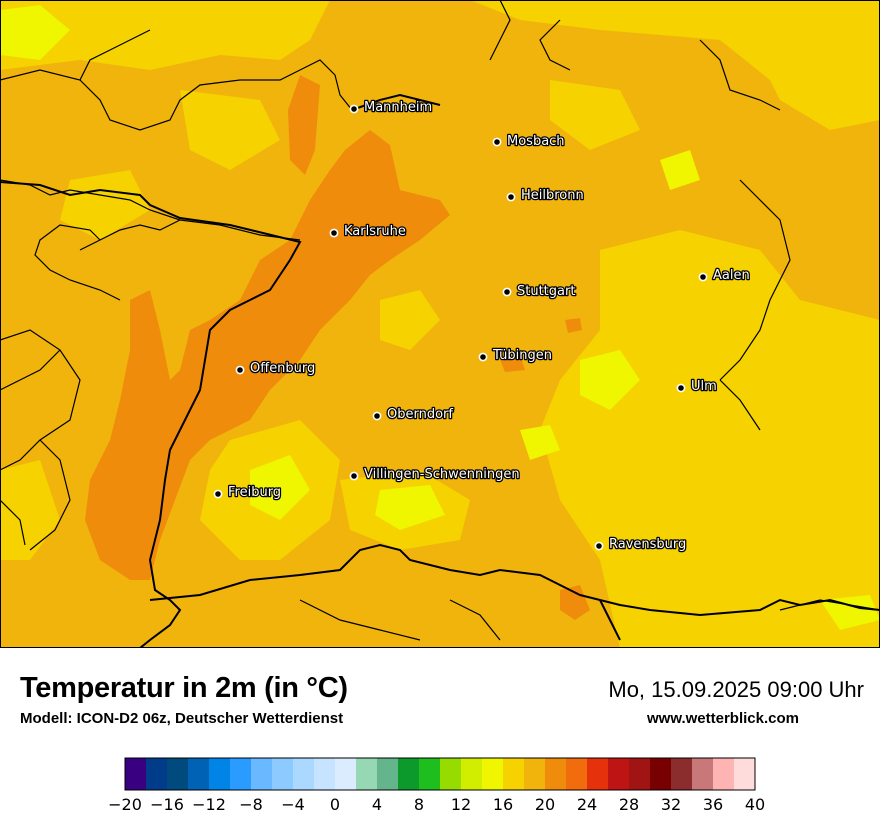  What do you see at coordinates (209, 804) in the screenshot?
I see `legend-tick-label: −12` at bounding box center [209, 804].